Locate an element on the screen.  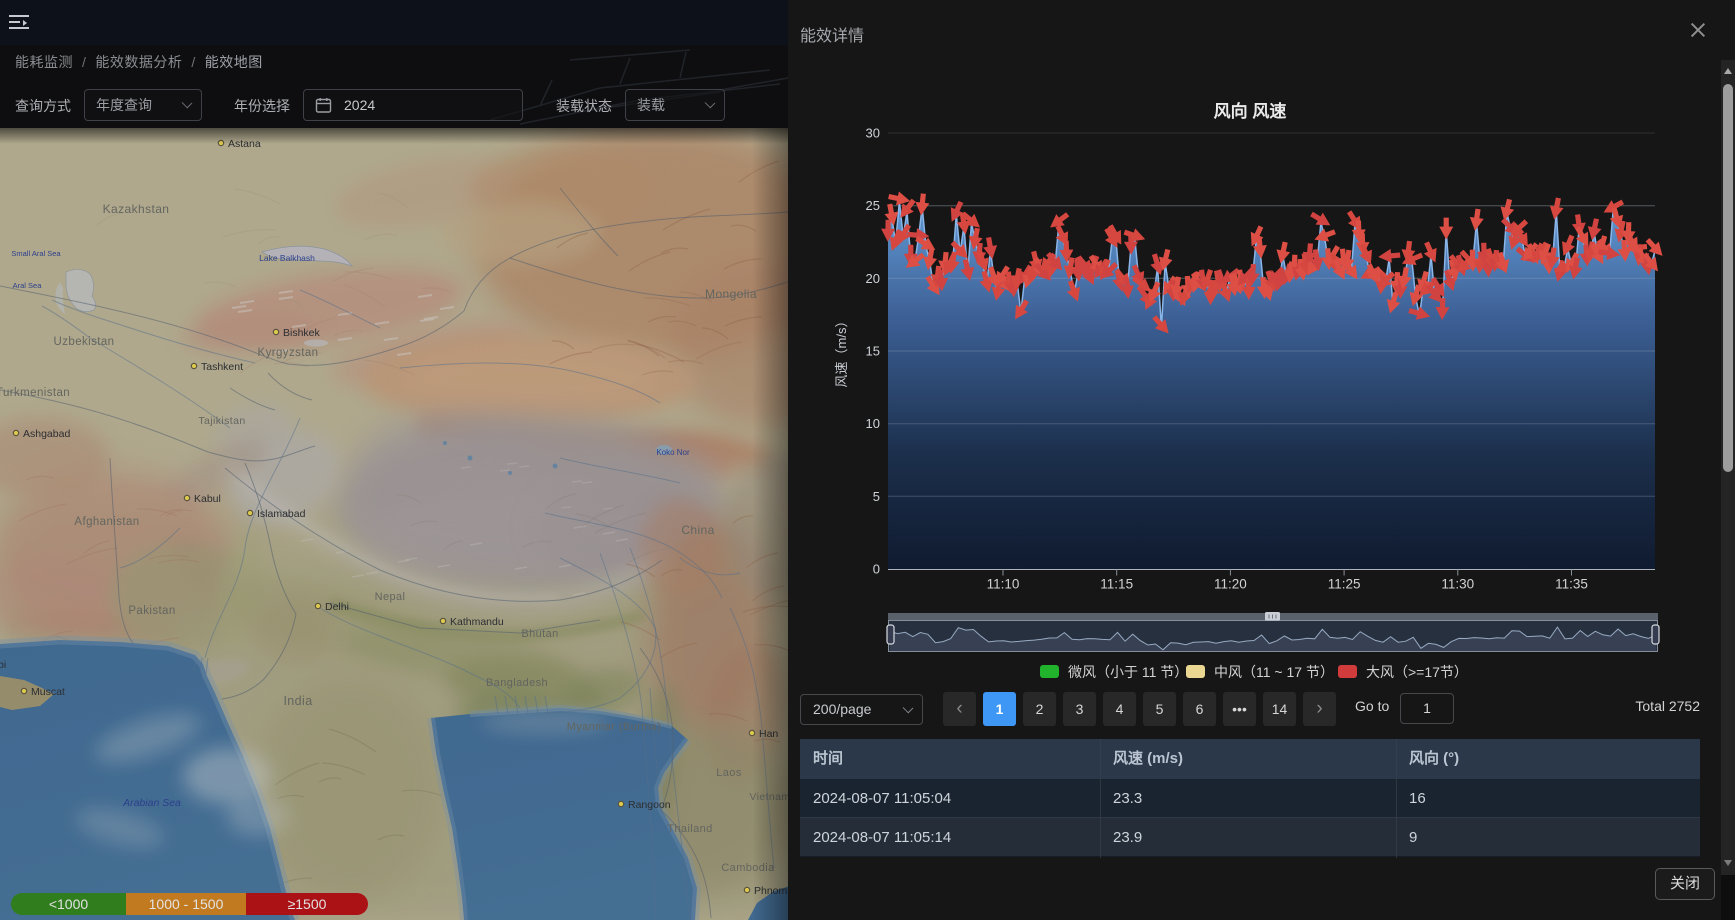
svg-text: Bangladesh is located at coordinates (517, 683).